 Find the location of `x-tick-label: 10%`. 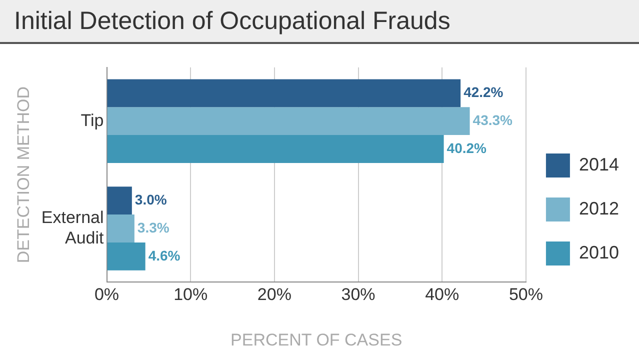

x-tick-label: 10% is located at coordinates (191, 294).